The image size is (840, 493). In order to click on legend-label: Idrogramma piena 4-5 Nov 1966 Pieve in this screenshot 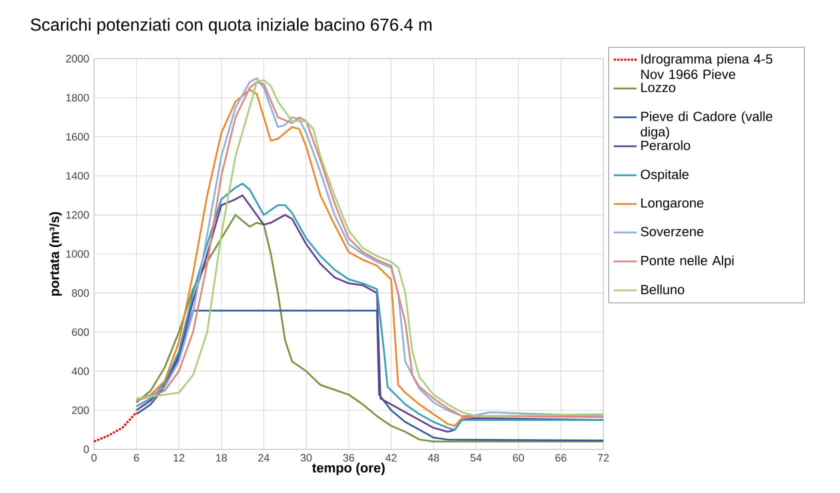, I will do `click(706, 66)`.